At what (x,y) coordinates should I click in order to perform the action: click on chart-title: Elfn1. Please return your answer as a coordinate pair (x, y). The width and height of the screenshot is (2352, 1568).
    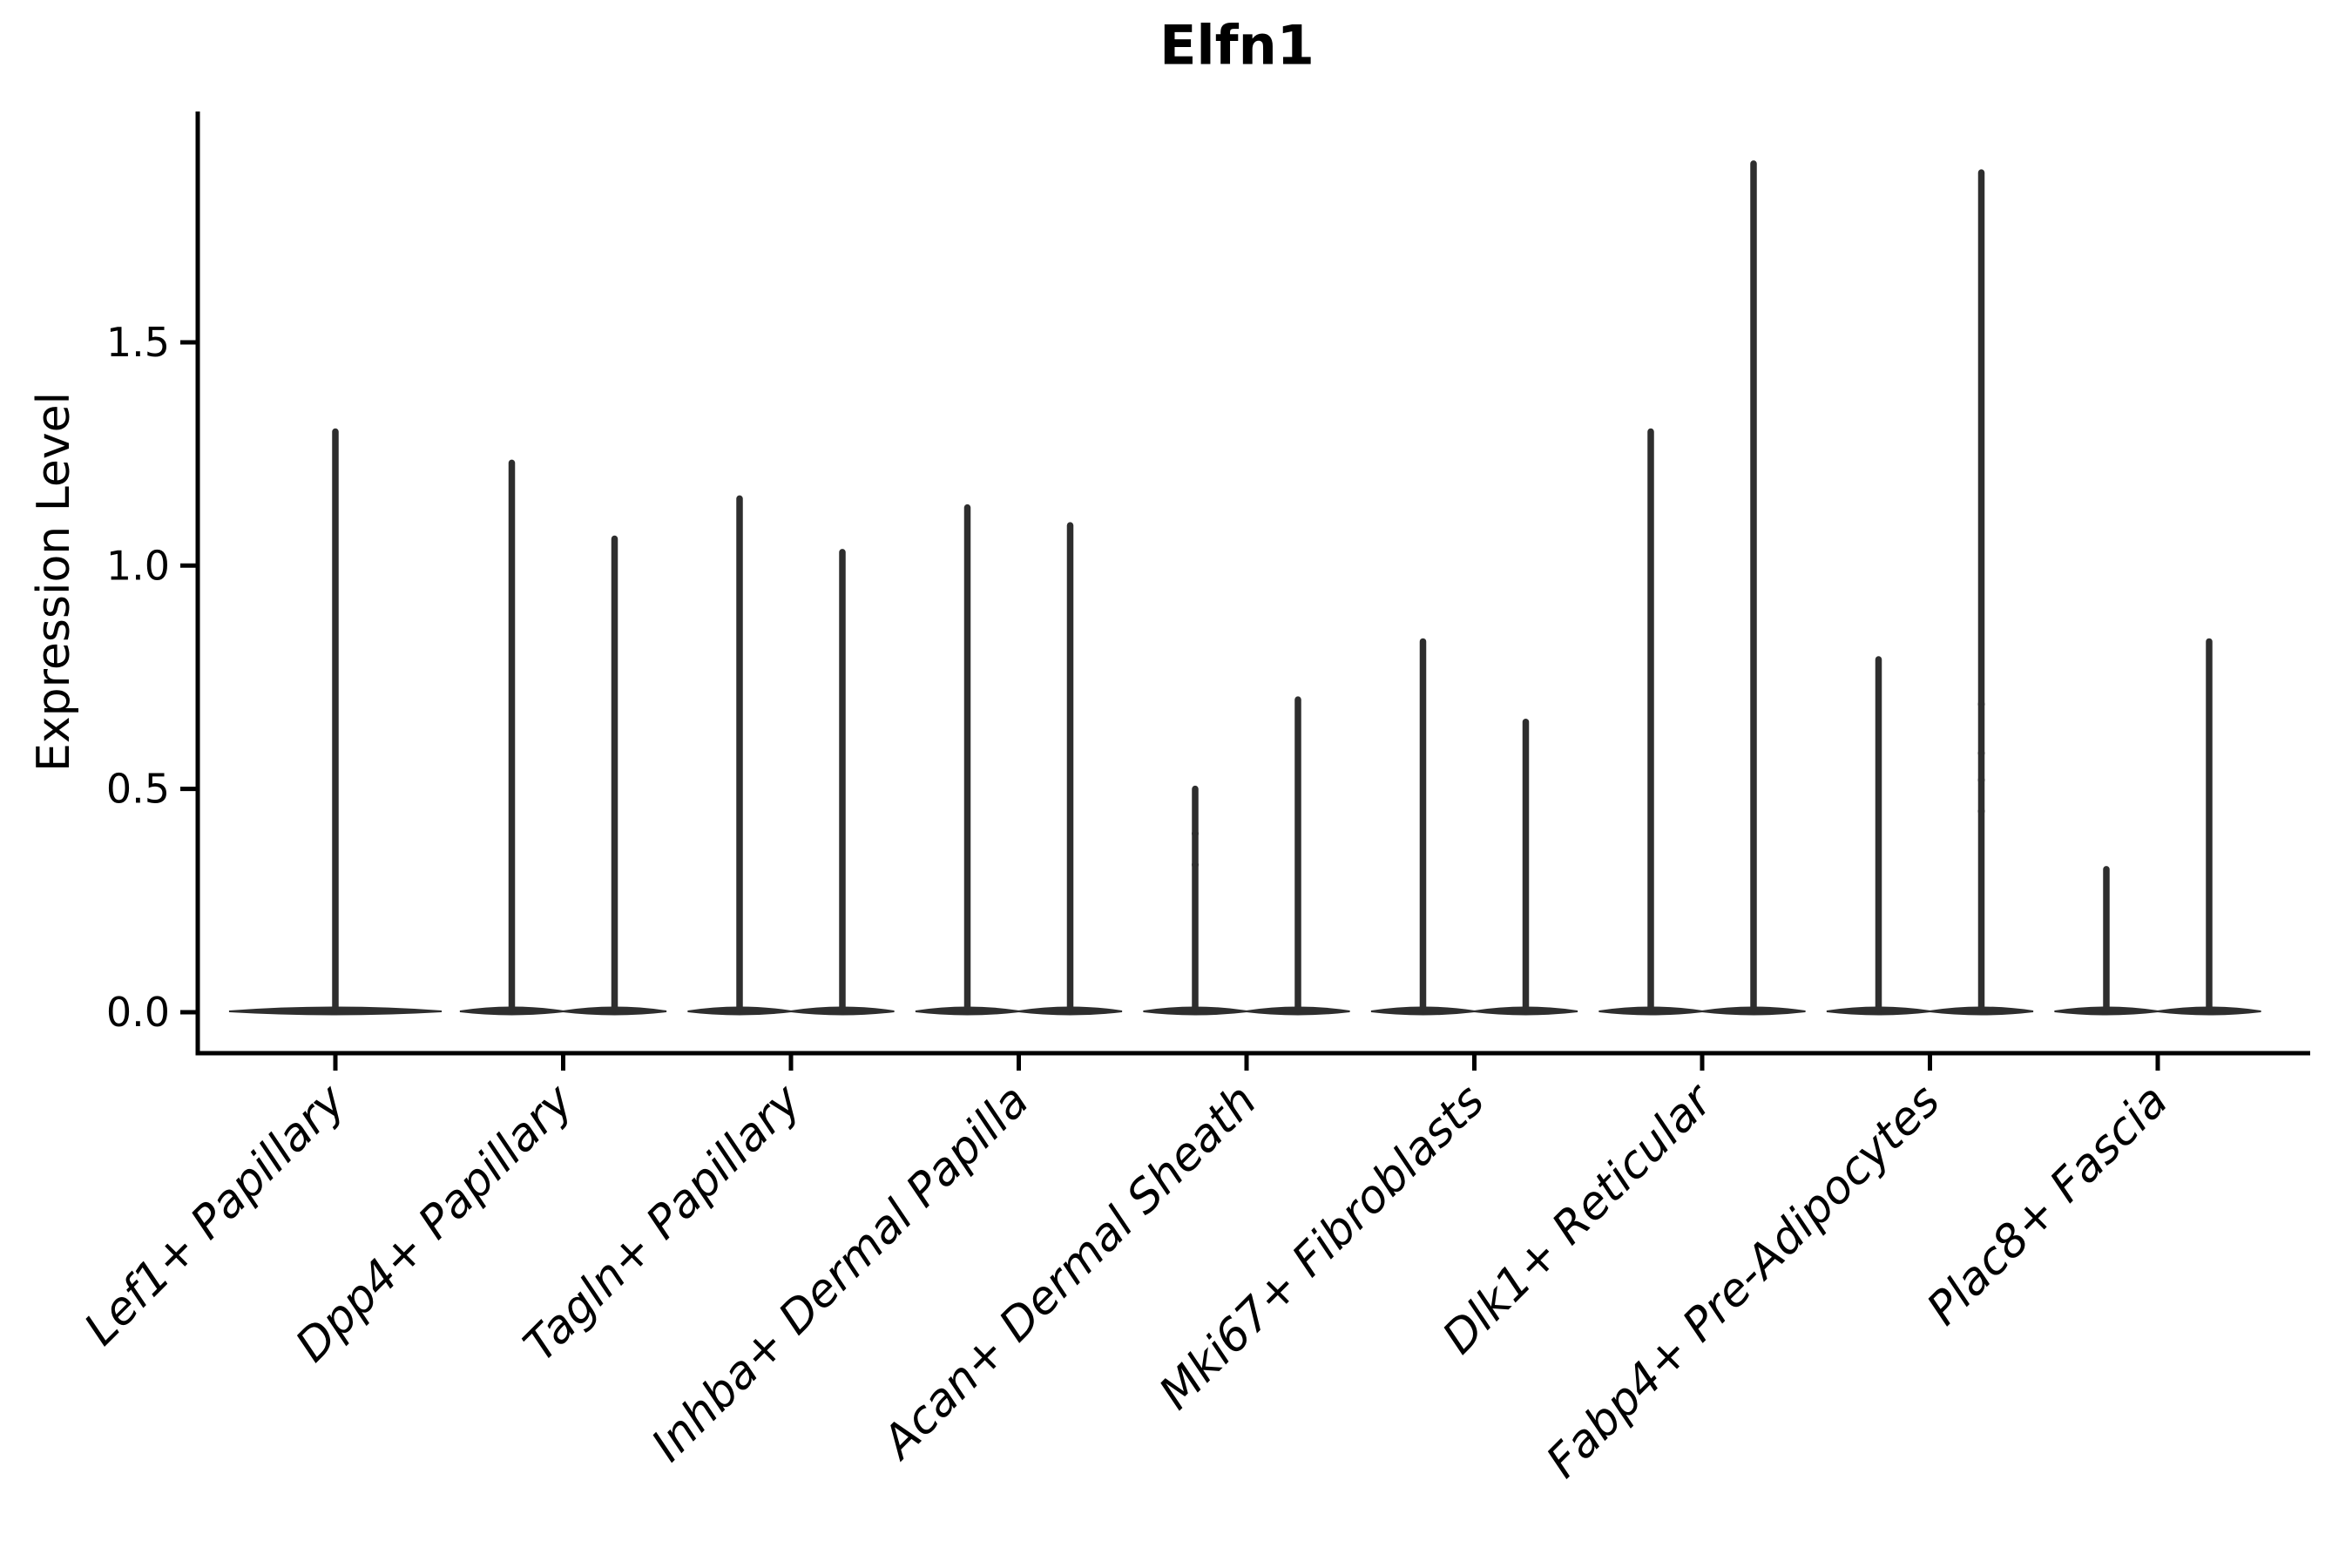
    Looking at the image, I should click on (1237, 45).